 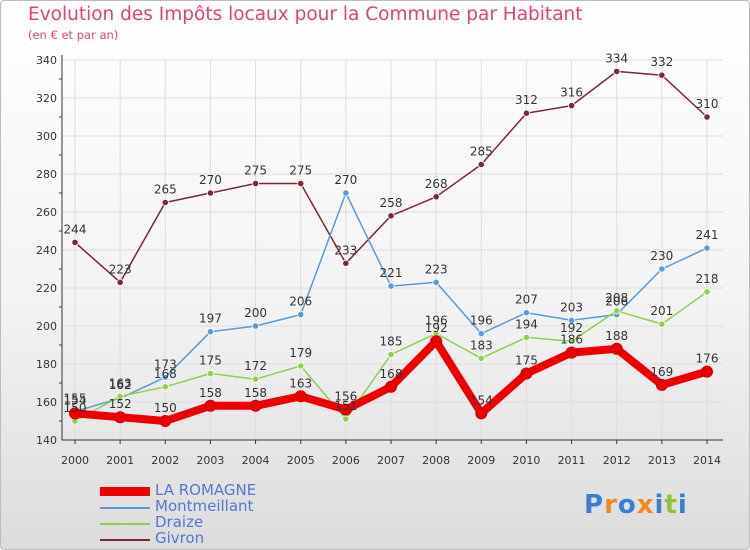 I want to click on y-tick-label: 300, so click(x=46, y=136).